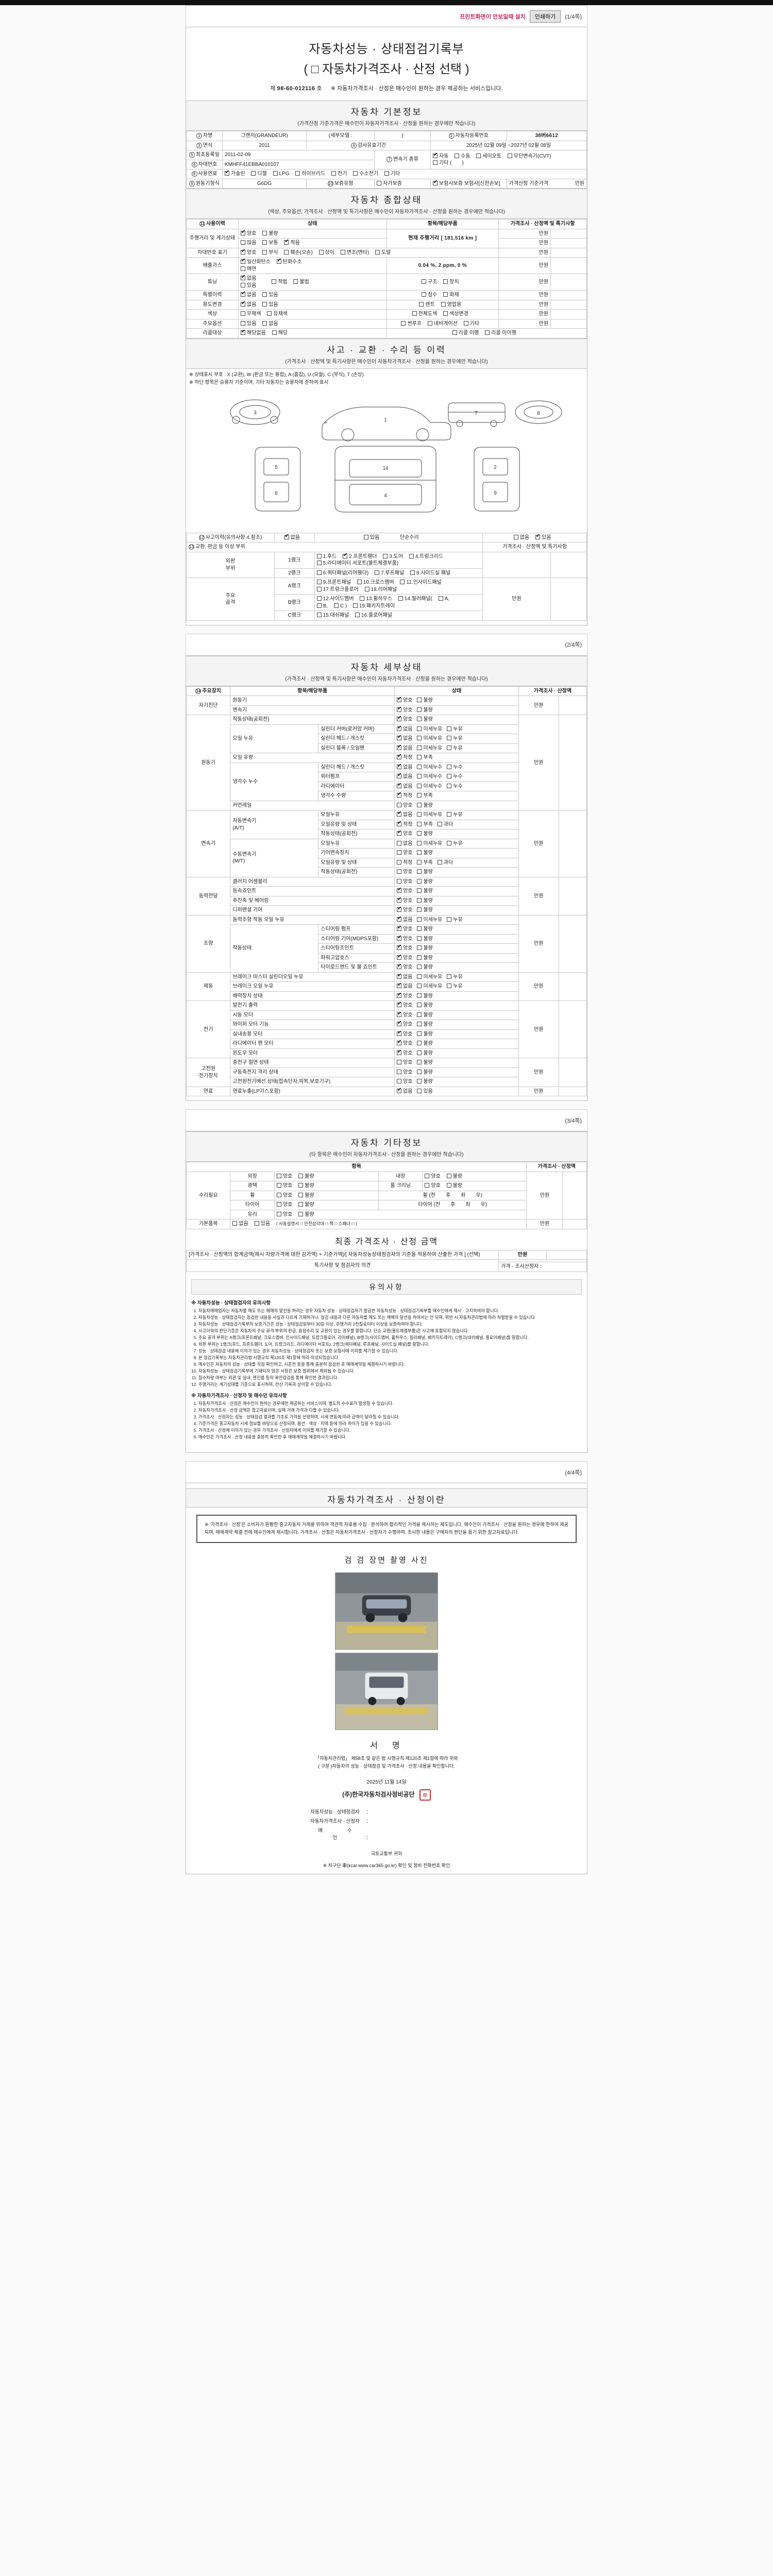 This screenshot has width=773, height=2576. Describe the element at coordinates (248, 305) in the screenshot. I see `opt-use-none: 없음` at that location.